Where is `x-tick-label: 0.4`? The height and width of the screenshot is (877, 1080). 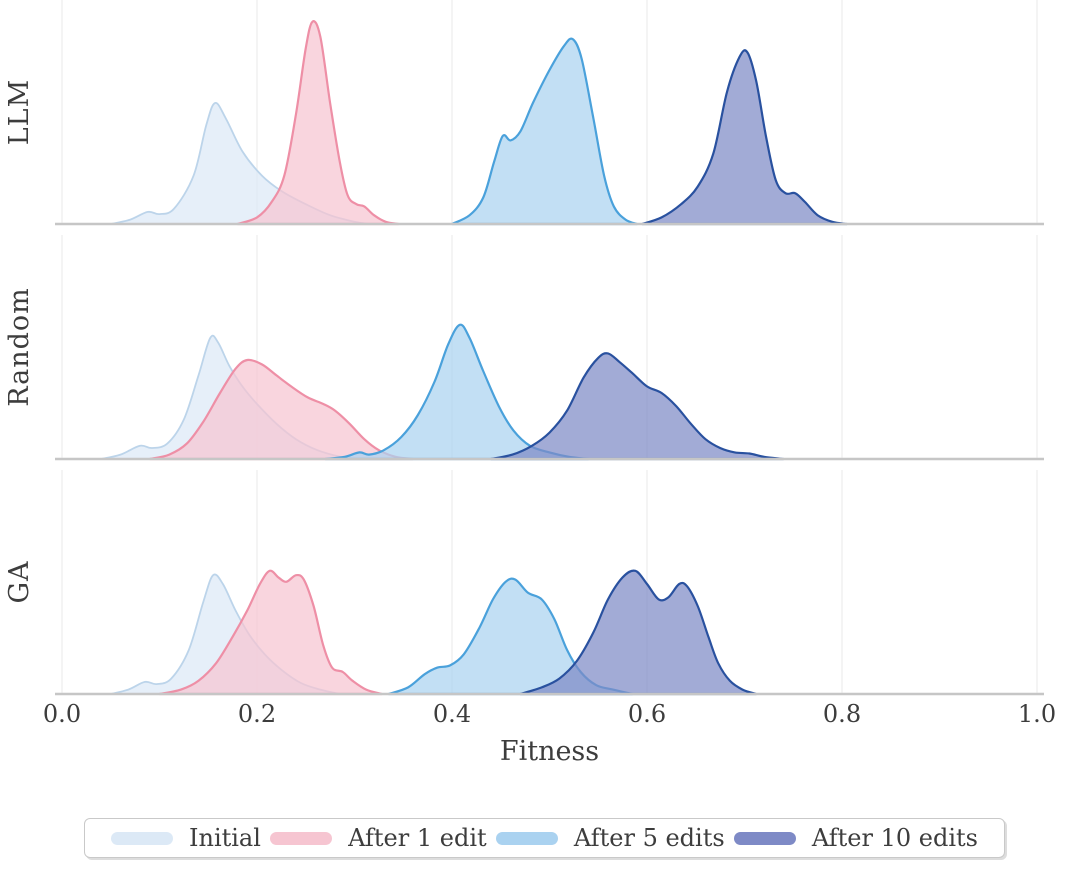
x-tick-label: 0.4 is located at coordinates (452, 714).